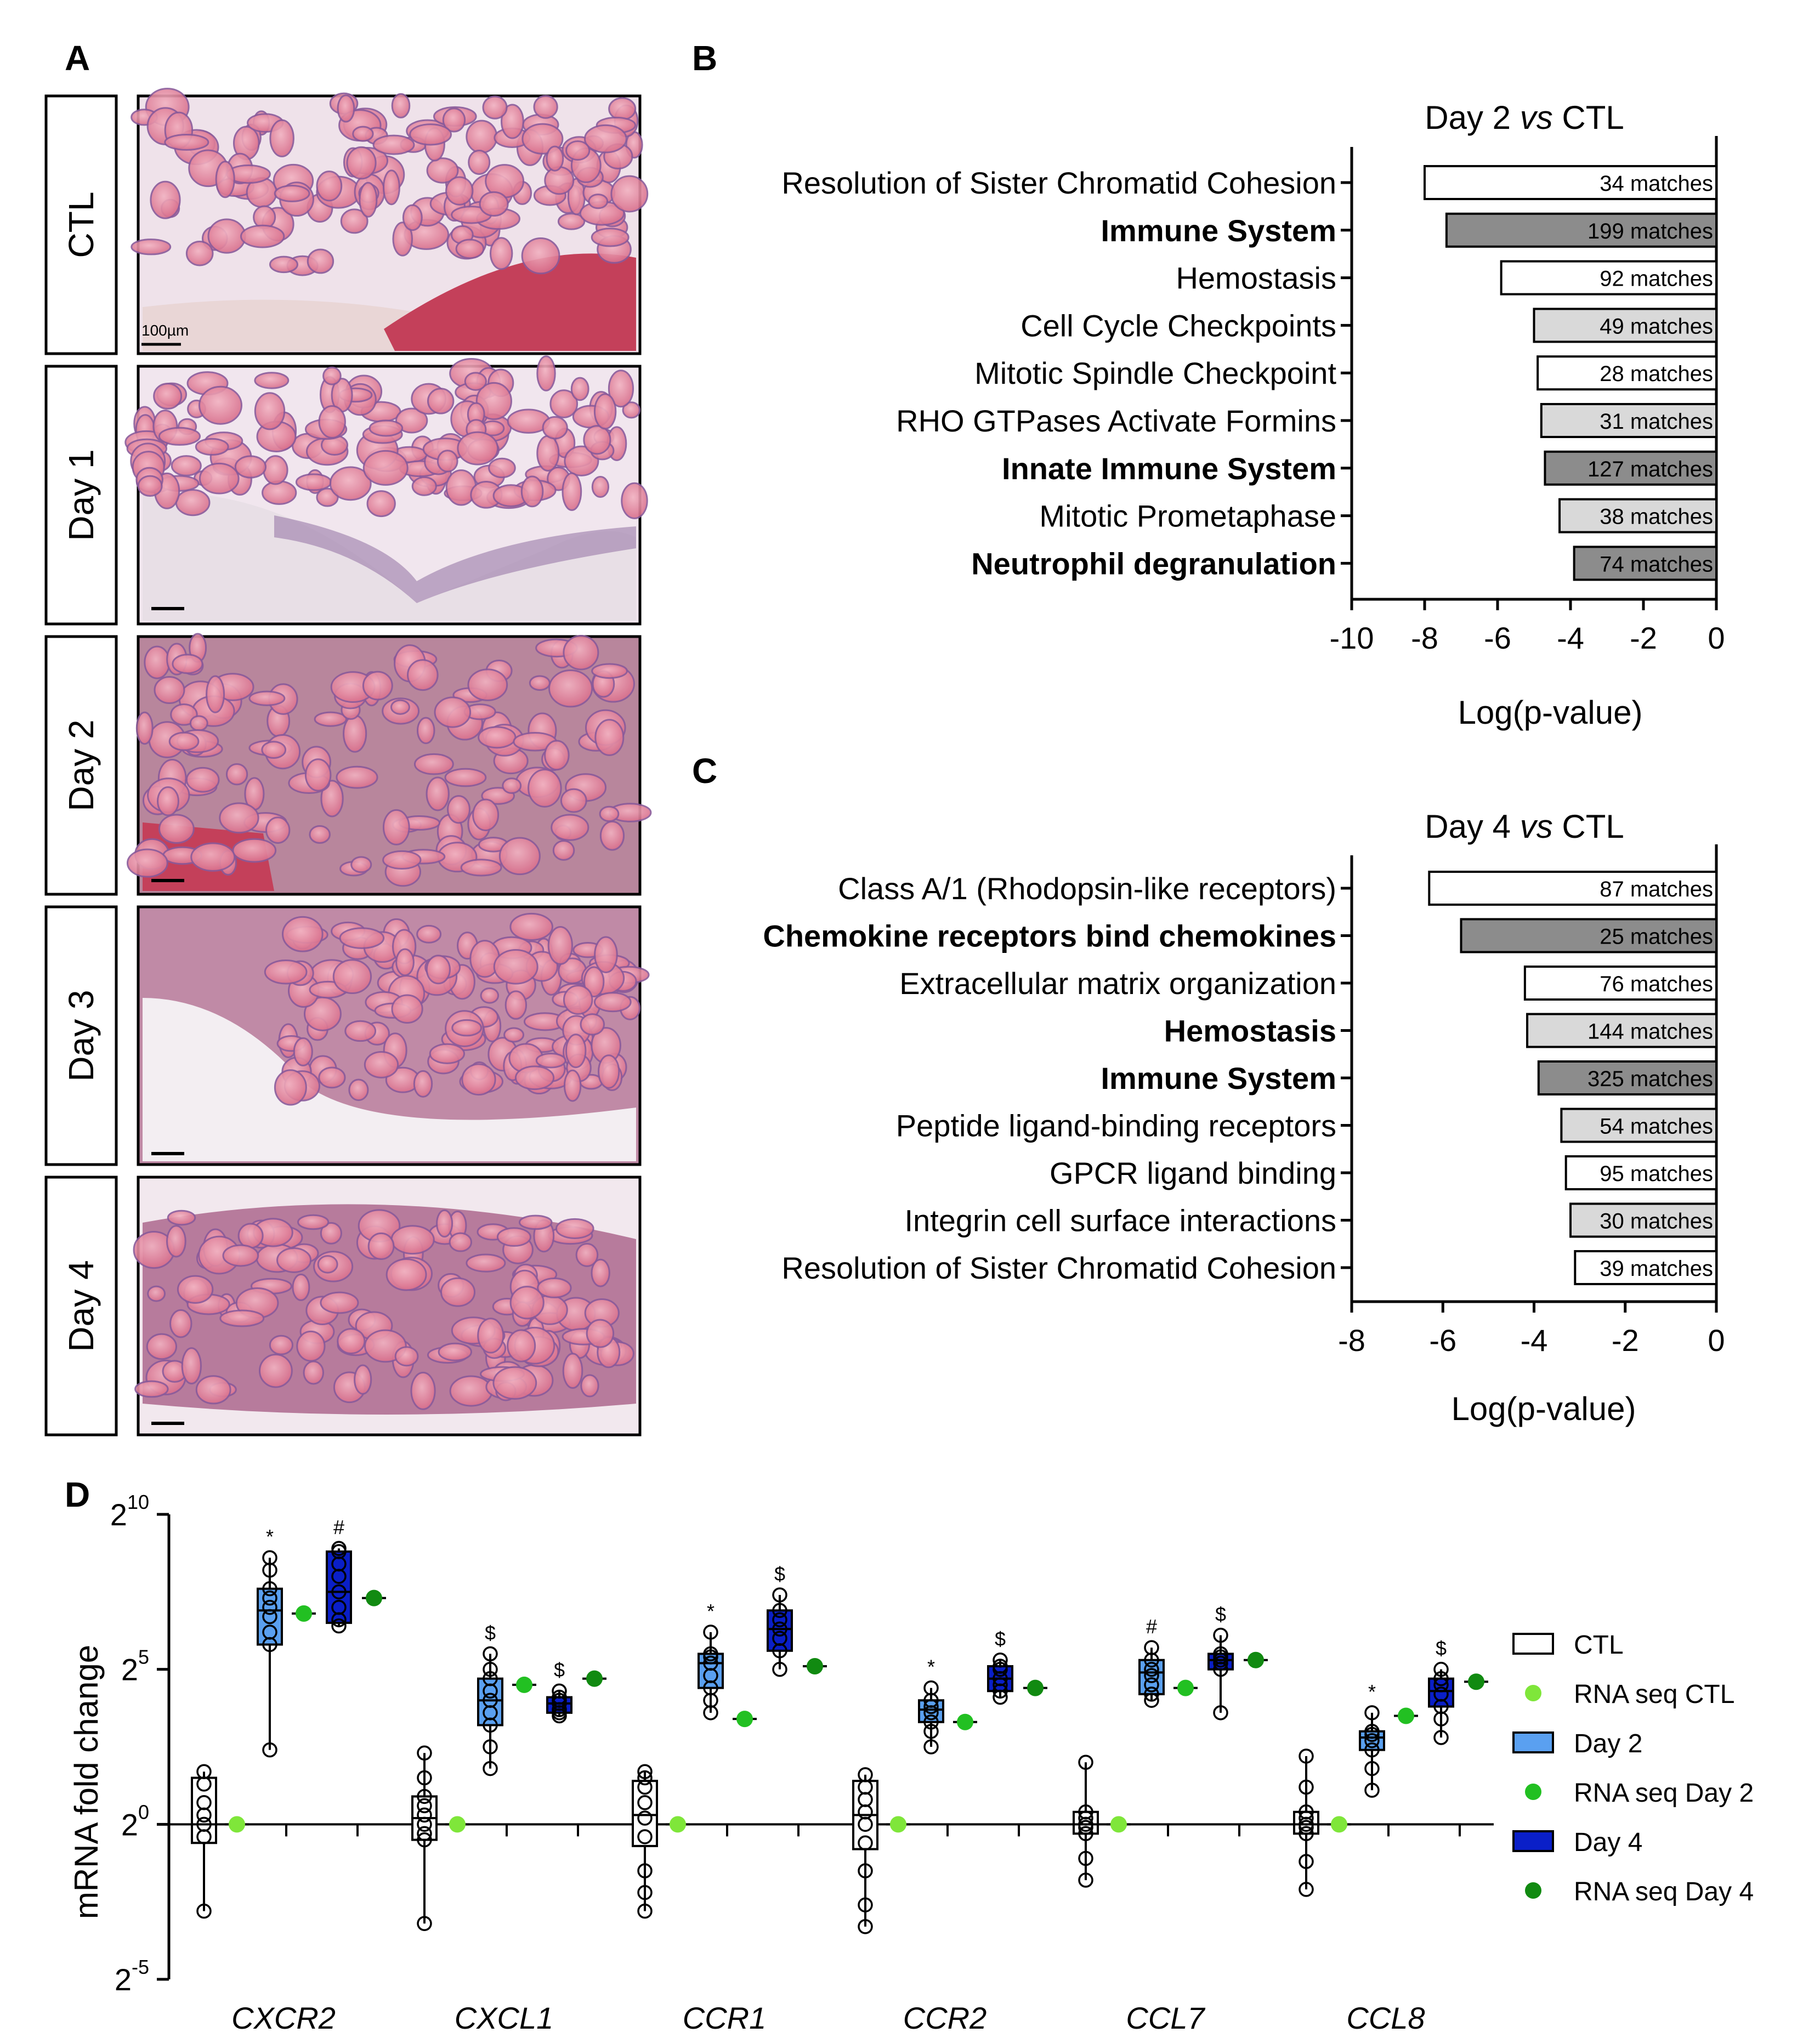  I want to click on histology-image-ctl: 100µm, so click(390, 221).